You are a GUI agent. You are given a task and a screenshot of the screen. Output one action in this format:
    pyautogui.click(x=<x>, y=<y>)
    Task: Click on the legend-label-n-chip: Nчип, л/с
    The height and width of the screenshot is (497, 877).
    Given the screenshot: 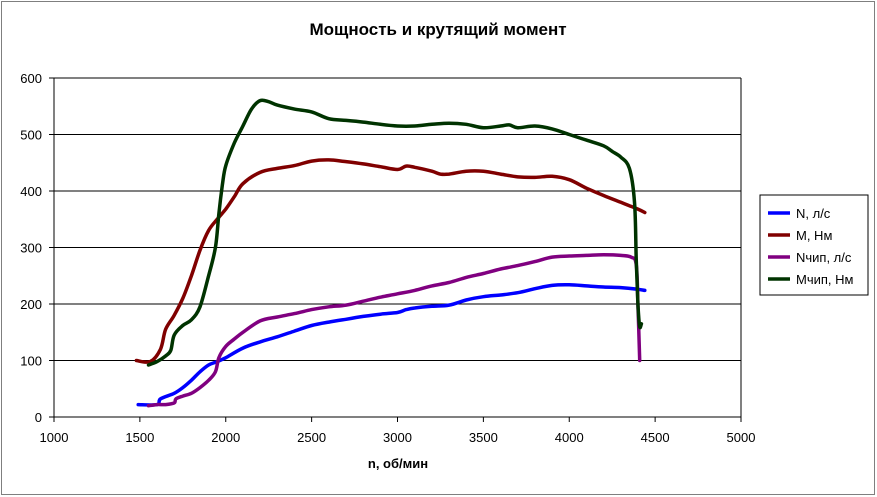 What is the action you would take?
    pyautogui.click(x=824, y=257)
    